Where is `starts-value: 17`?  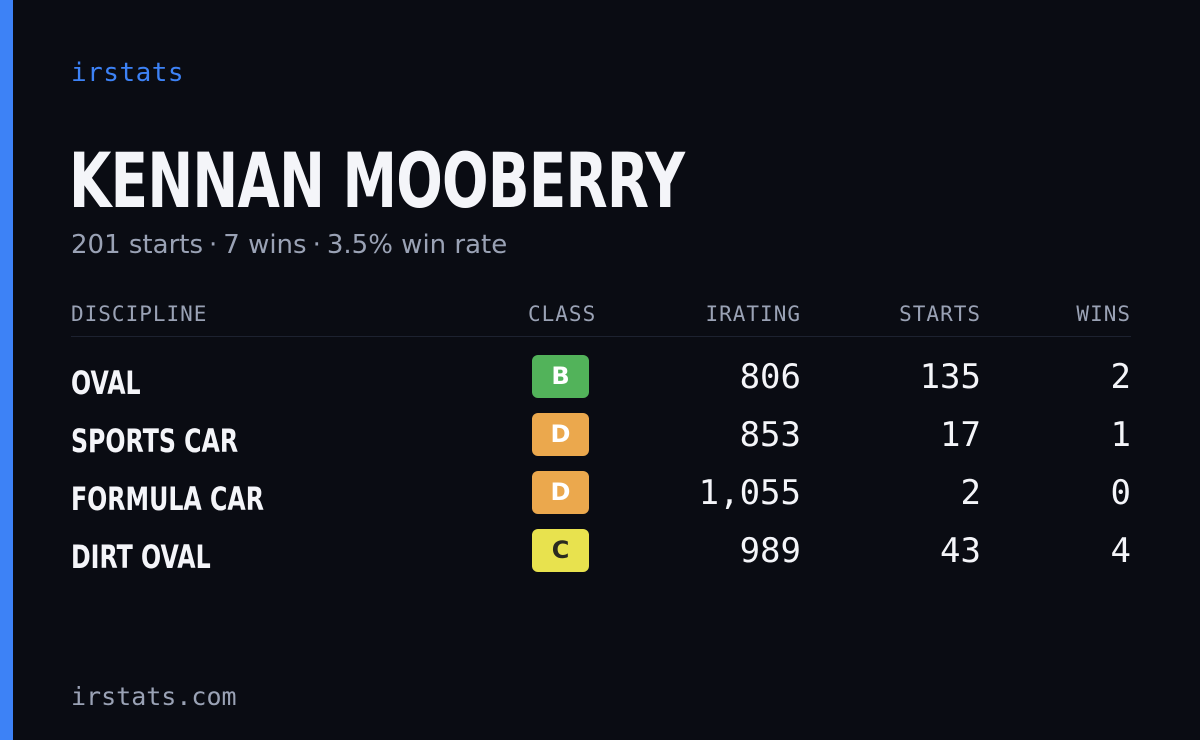
starts-value: 17 is located at coordinates (960, 435).